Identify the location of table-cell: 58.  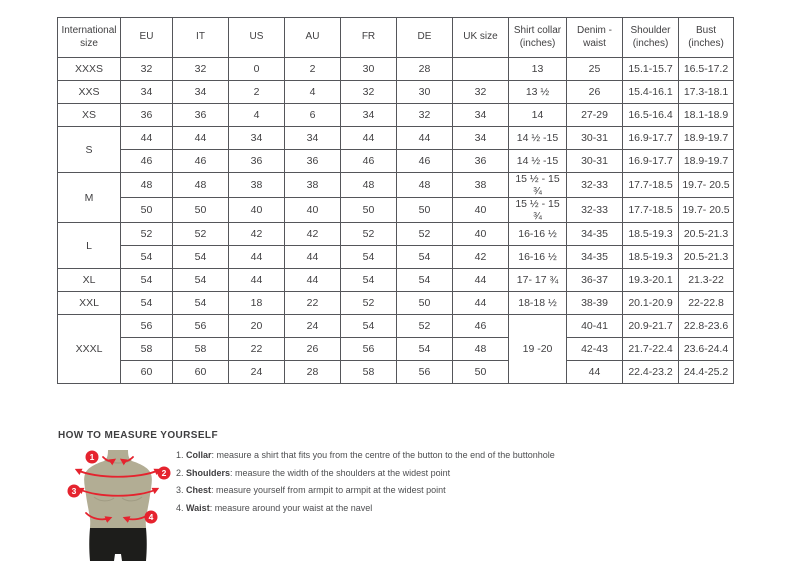
(146, 349).